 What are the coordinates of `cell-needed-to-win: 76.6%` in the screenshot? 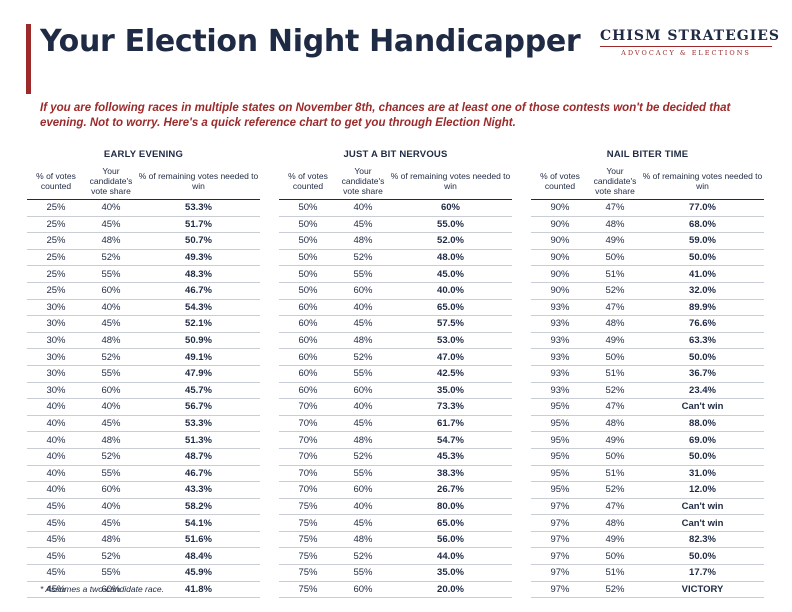 It's located at (702, 324).